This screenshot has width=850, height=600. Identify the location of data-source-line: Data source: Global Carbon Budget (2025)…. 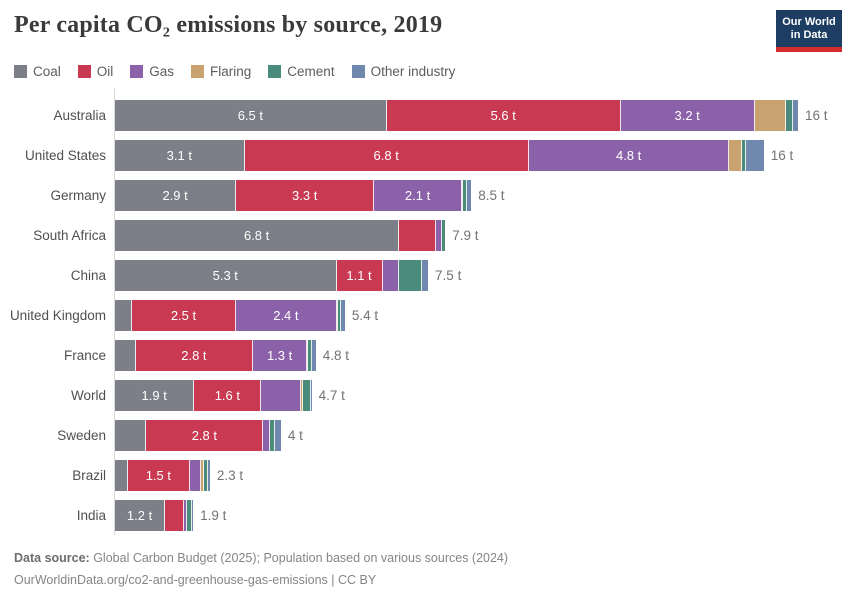
(261, 558).